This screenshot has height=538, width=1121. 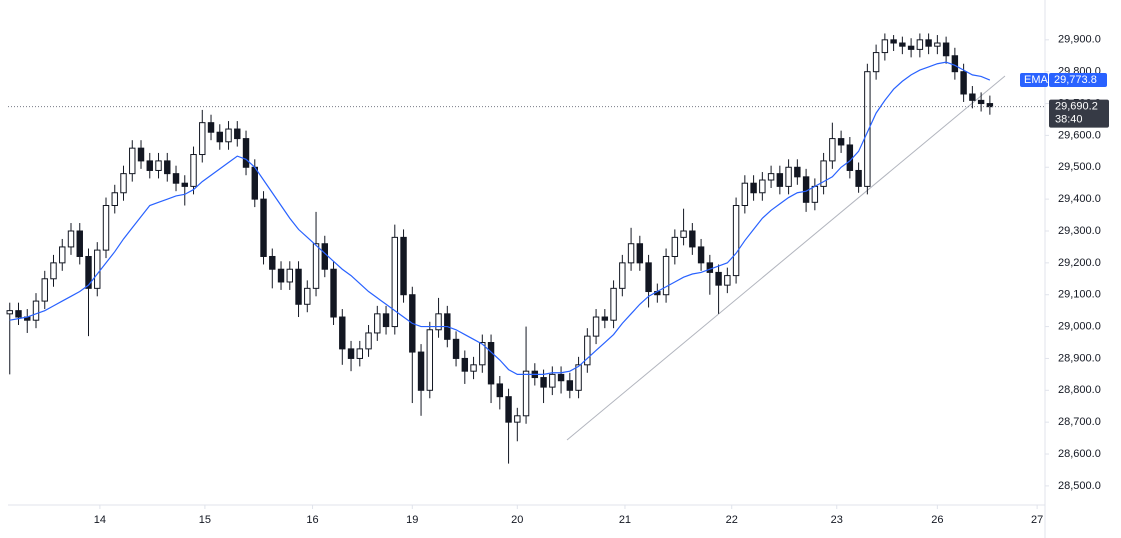 I want to click on x-tick-label: 15, so click(x=205, y=520).